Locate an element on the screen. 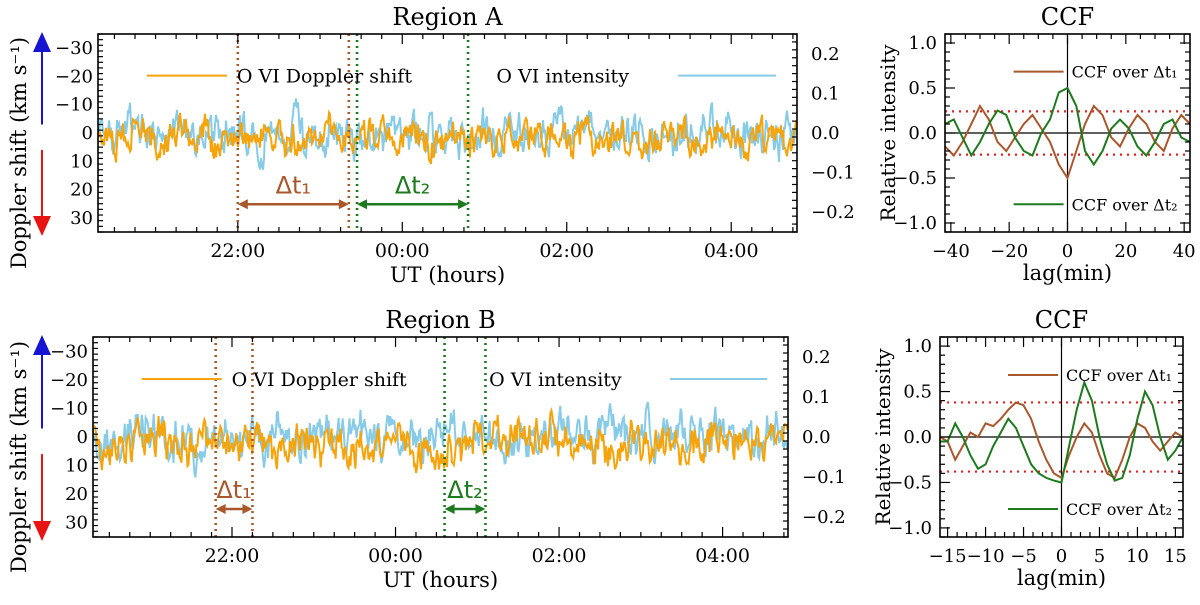  panel-title: Region A is located at coordinates (447, 17).